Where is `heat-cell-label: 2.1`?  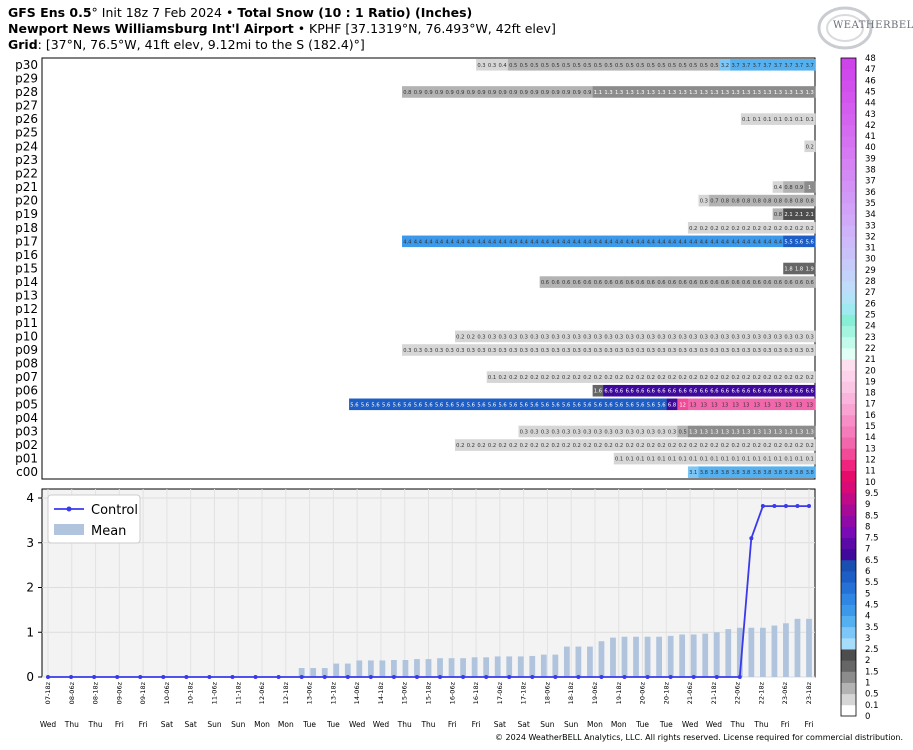 heat-cell-label: 2.1 is located at coordinates (799, 215).